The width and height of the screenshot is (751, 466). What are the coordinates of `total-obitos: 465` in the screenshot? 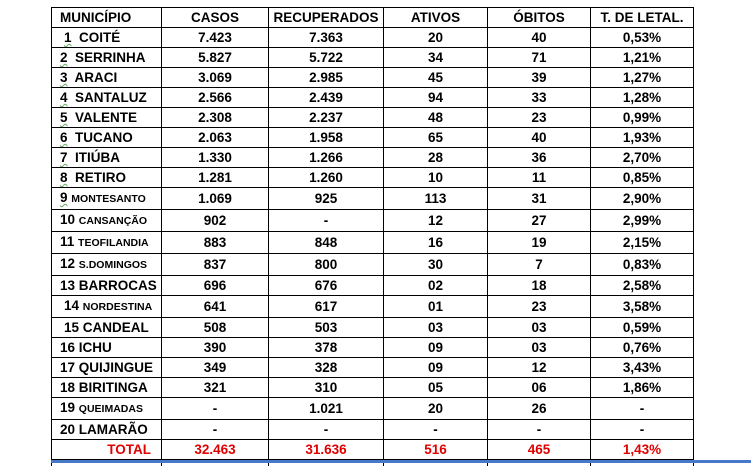 It's located at (539, 450).